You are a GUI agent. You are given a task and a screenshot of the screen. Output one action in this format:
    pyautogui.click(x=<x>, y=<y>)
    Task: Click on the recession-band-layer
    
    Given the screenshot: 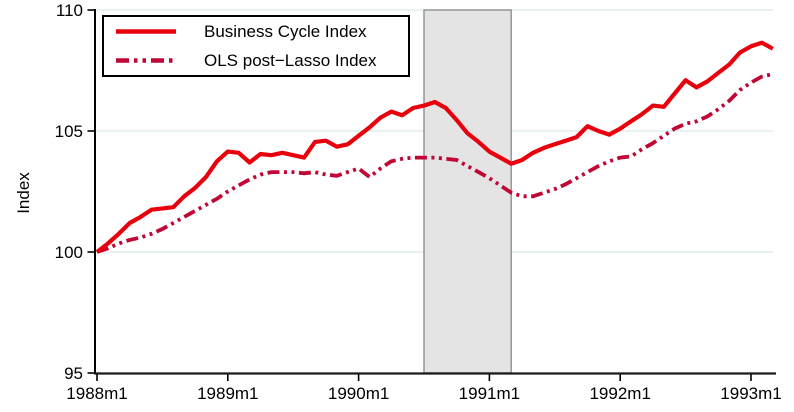 What is the action you would take?
    pyautogui.click(x=467, y=191)
    